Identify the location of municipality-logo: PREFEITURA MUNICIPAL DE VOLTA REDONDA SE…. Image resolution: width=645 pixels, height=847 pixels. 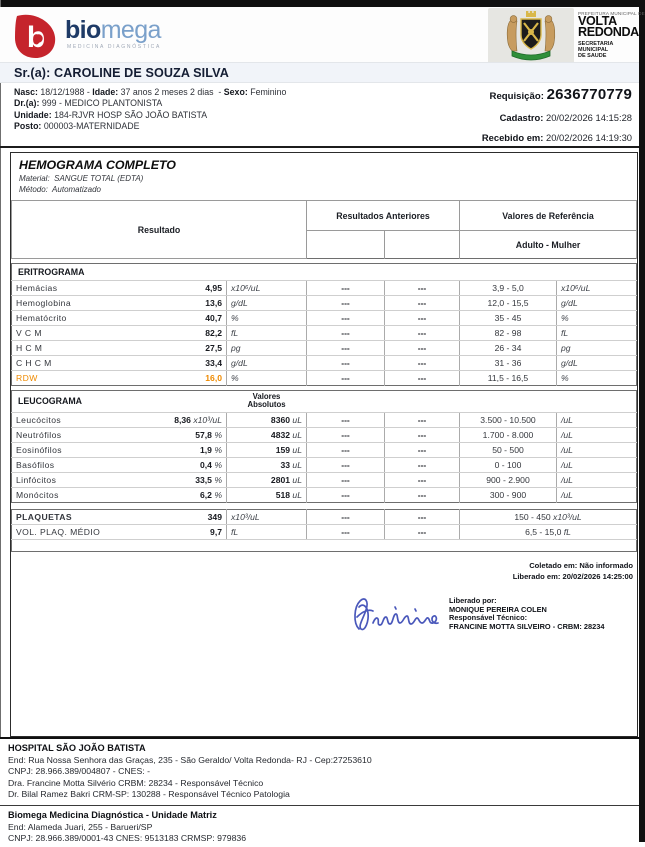
(566, 36).